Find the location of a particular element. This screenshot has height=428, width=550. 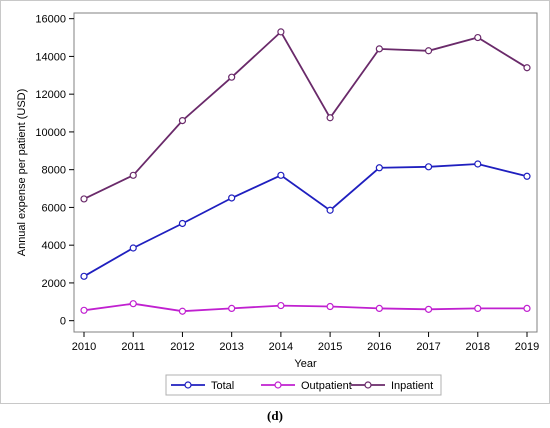

y-tick-label: 10000 is located at coordinates (50, 133).